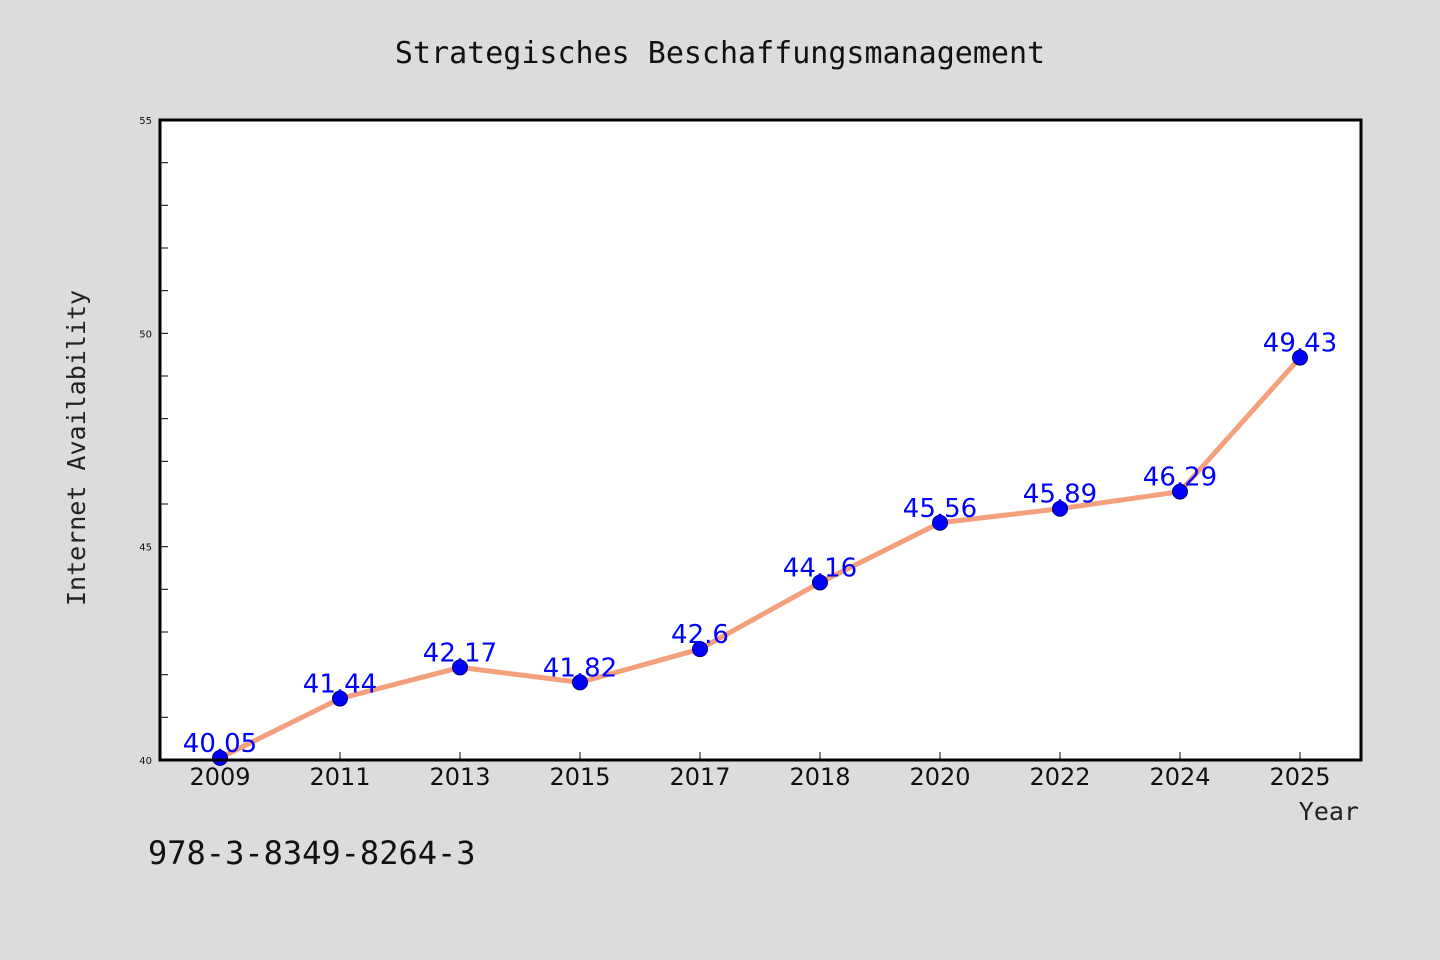 The height and width of the screenshot is (960, 1440). What do you see at coordinates (1180, 478) in the screenshot?
I see `data-point-label: 46.29` at bounding box center [1180, 478].